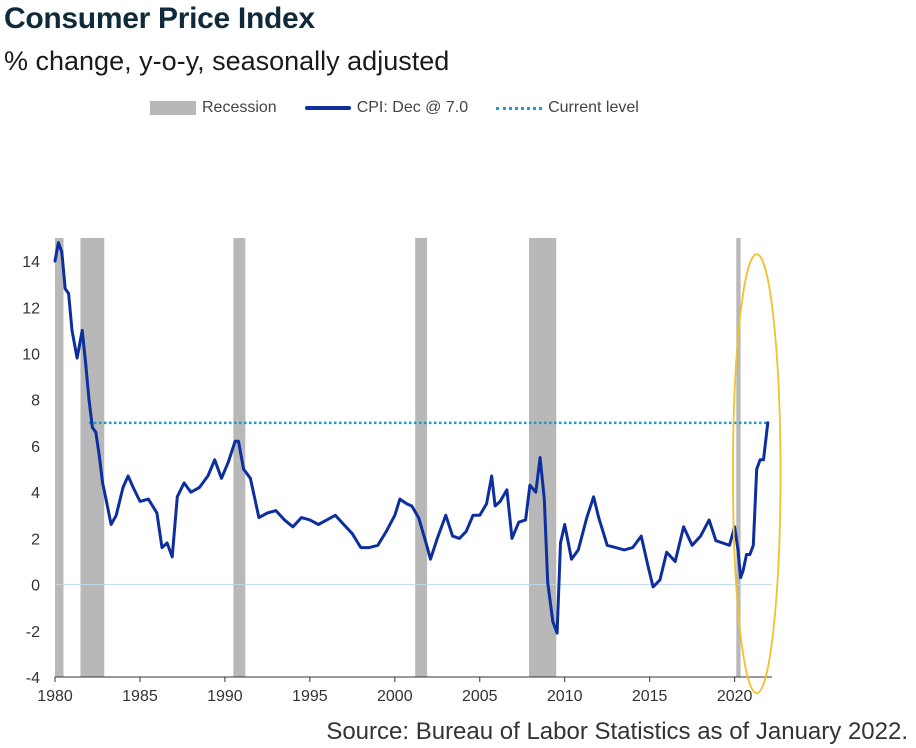  I want to click on x-tick-label-2020: 2020, so click(735, 696).